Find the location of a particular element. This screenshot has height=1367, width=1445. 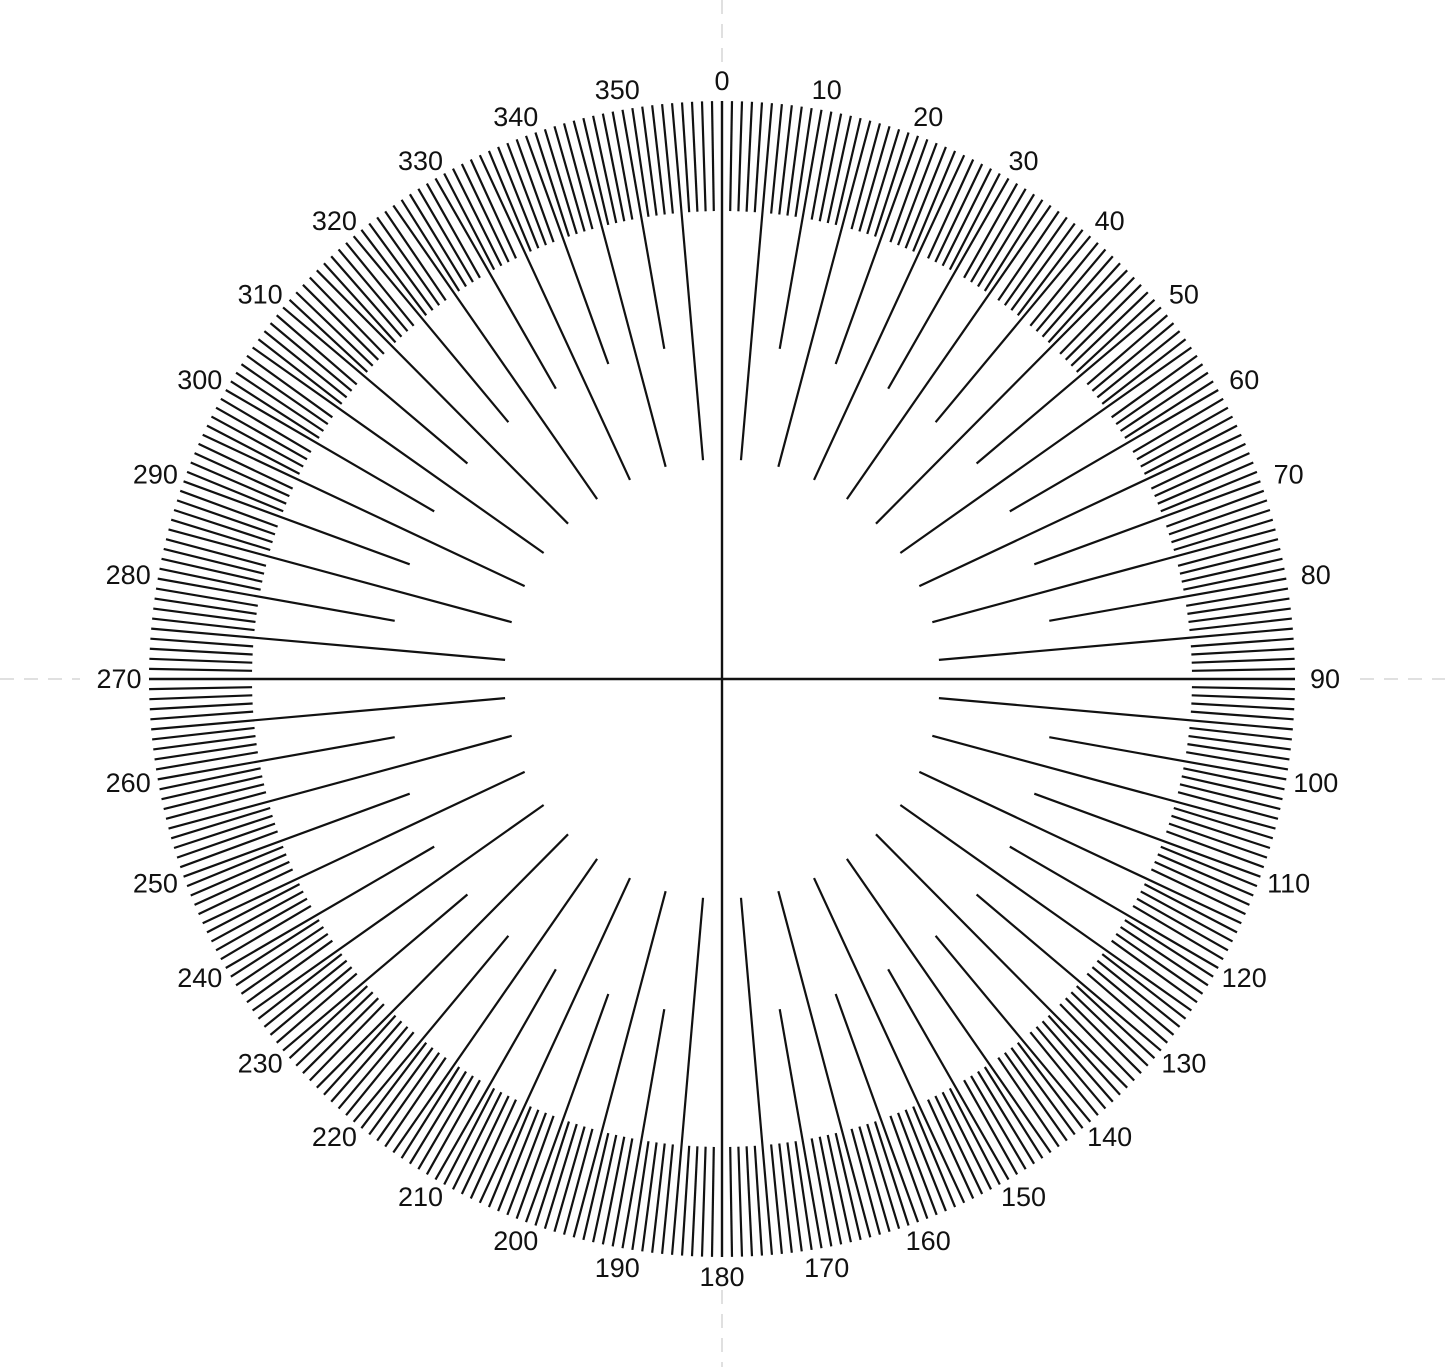

degree-label-100: 100 is located at coordinates (1315, 783).